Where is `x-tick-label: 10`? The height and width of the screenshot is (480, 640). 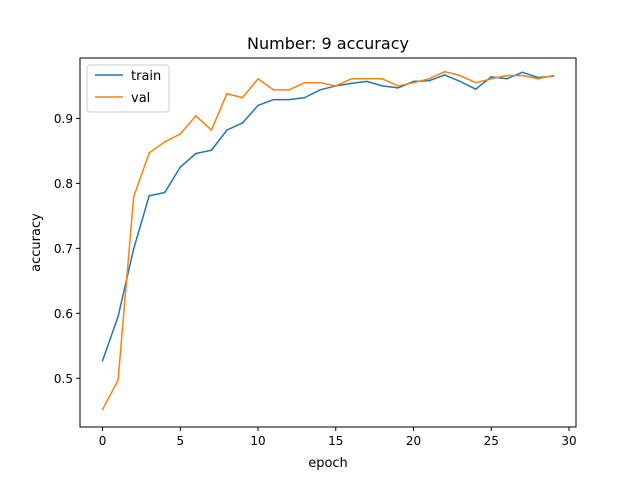 x-tick-label: 10 is located at coordinates (257, 441).